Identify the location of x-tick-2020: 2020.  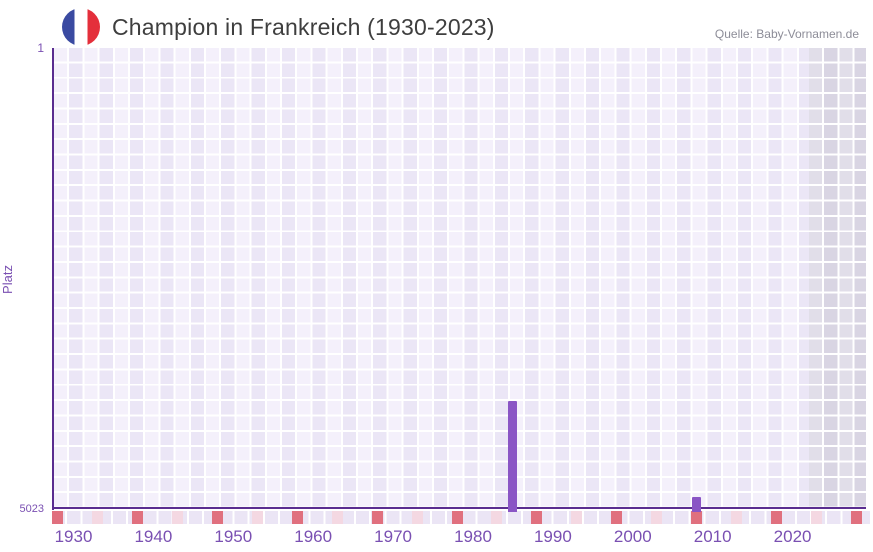
(792, 536).